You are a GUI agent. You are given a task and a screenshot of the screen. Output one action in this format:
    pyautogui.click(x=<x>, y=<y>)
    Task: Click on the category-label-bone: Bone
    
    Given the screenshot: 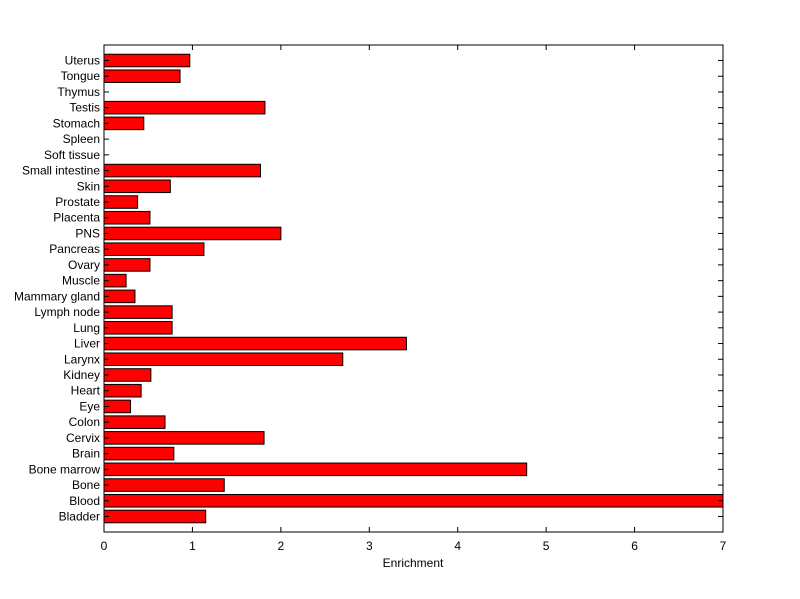 What is the action you would take?
    pyautogui.click(x=86, y=485)
    